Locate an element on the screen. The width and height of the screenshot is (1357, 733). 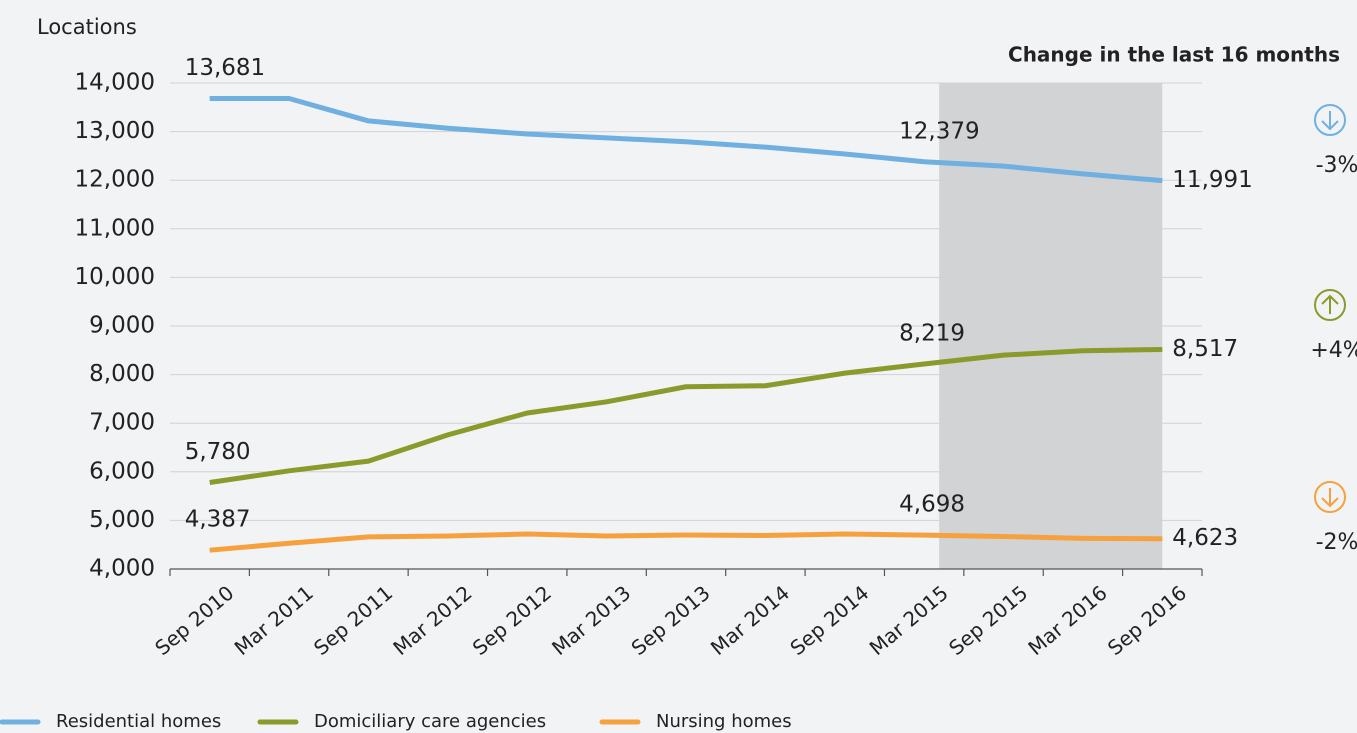
y-tick-label: 6,000 is located at coordinates (122, 471).